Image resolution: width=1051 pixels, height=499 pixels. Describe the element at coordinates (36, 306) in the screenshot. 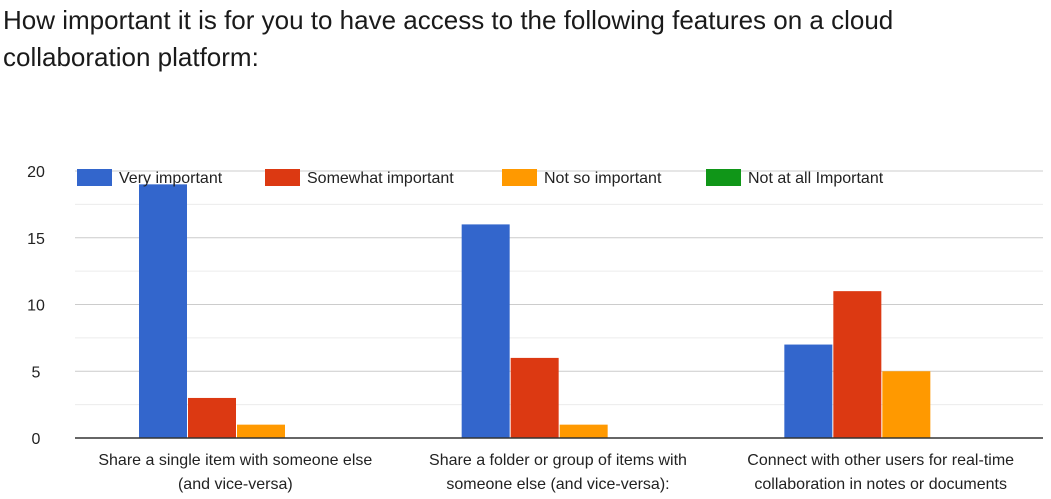

I see `y-tick-label: 10` at that location.